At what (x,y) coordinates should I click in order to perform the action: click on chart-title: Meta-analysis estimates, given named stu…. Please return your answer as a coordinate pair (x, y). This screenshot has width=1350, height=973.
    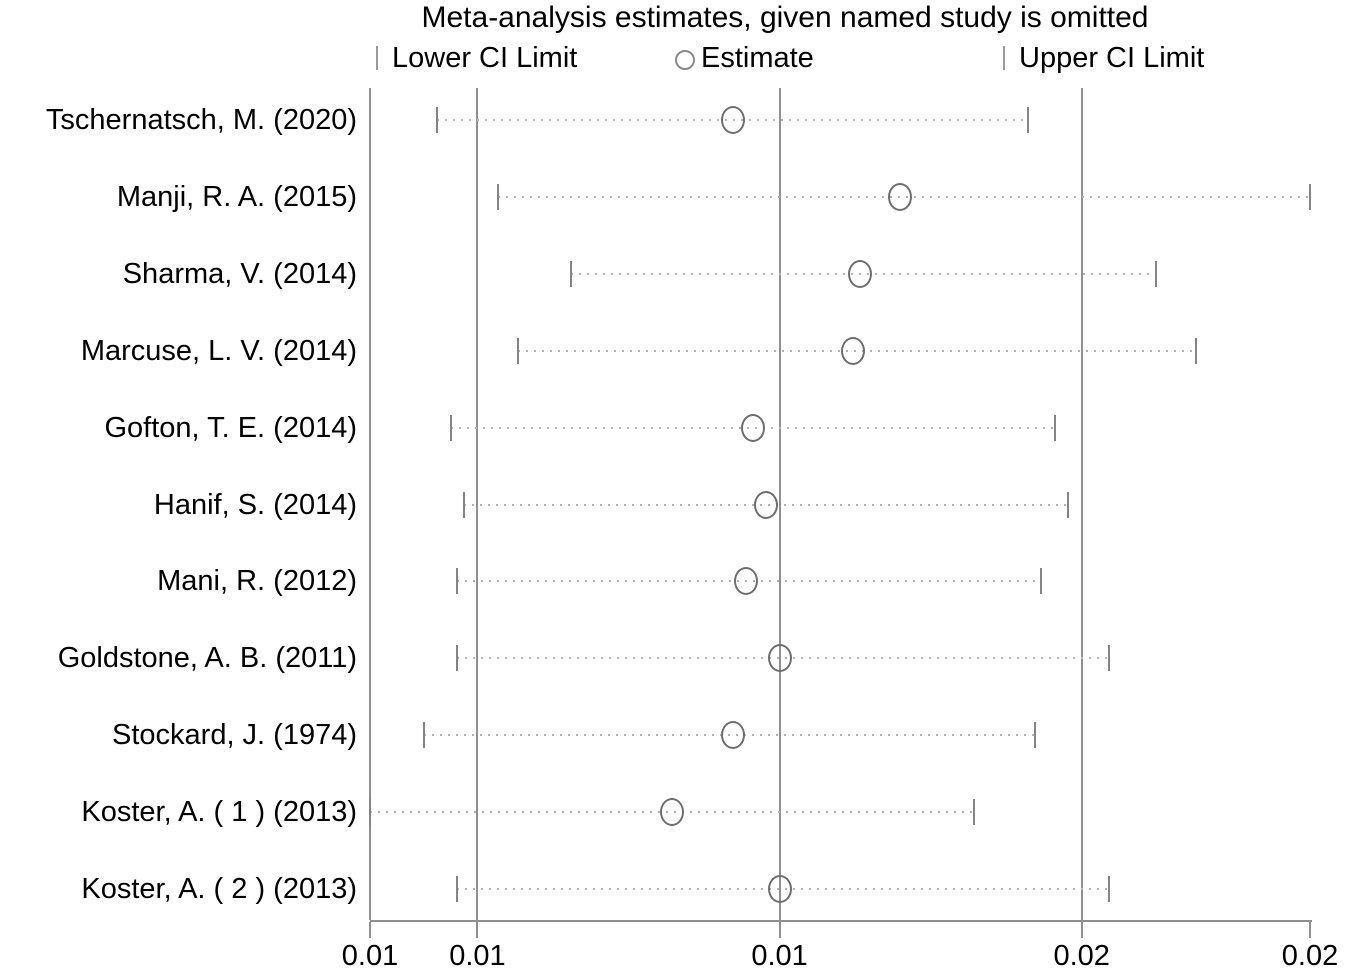
    Looking at the image, I should click on (785, 17).